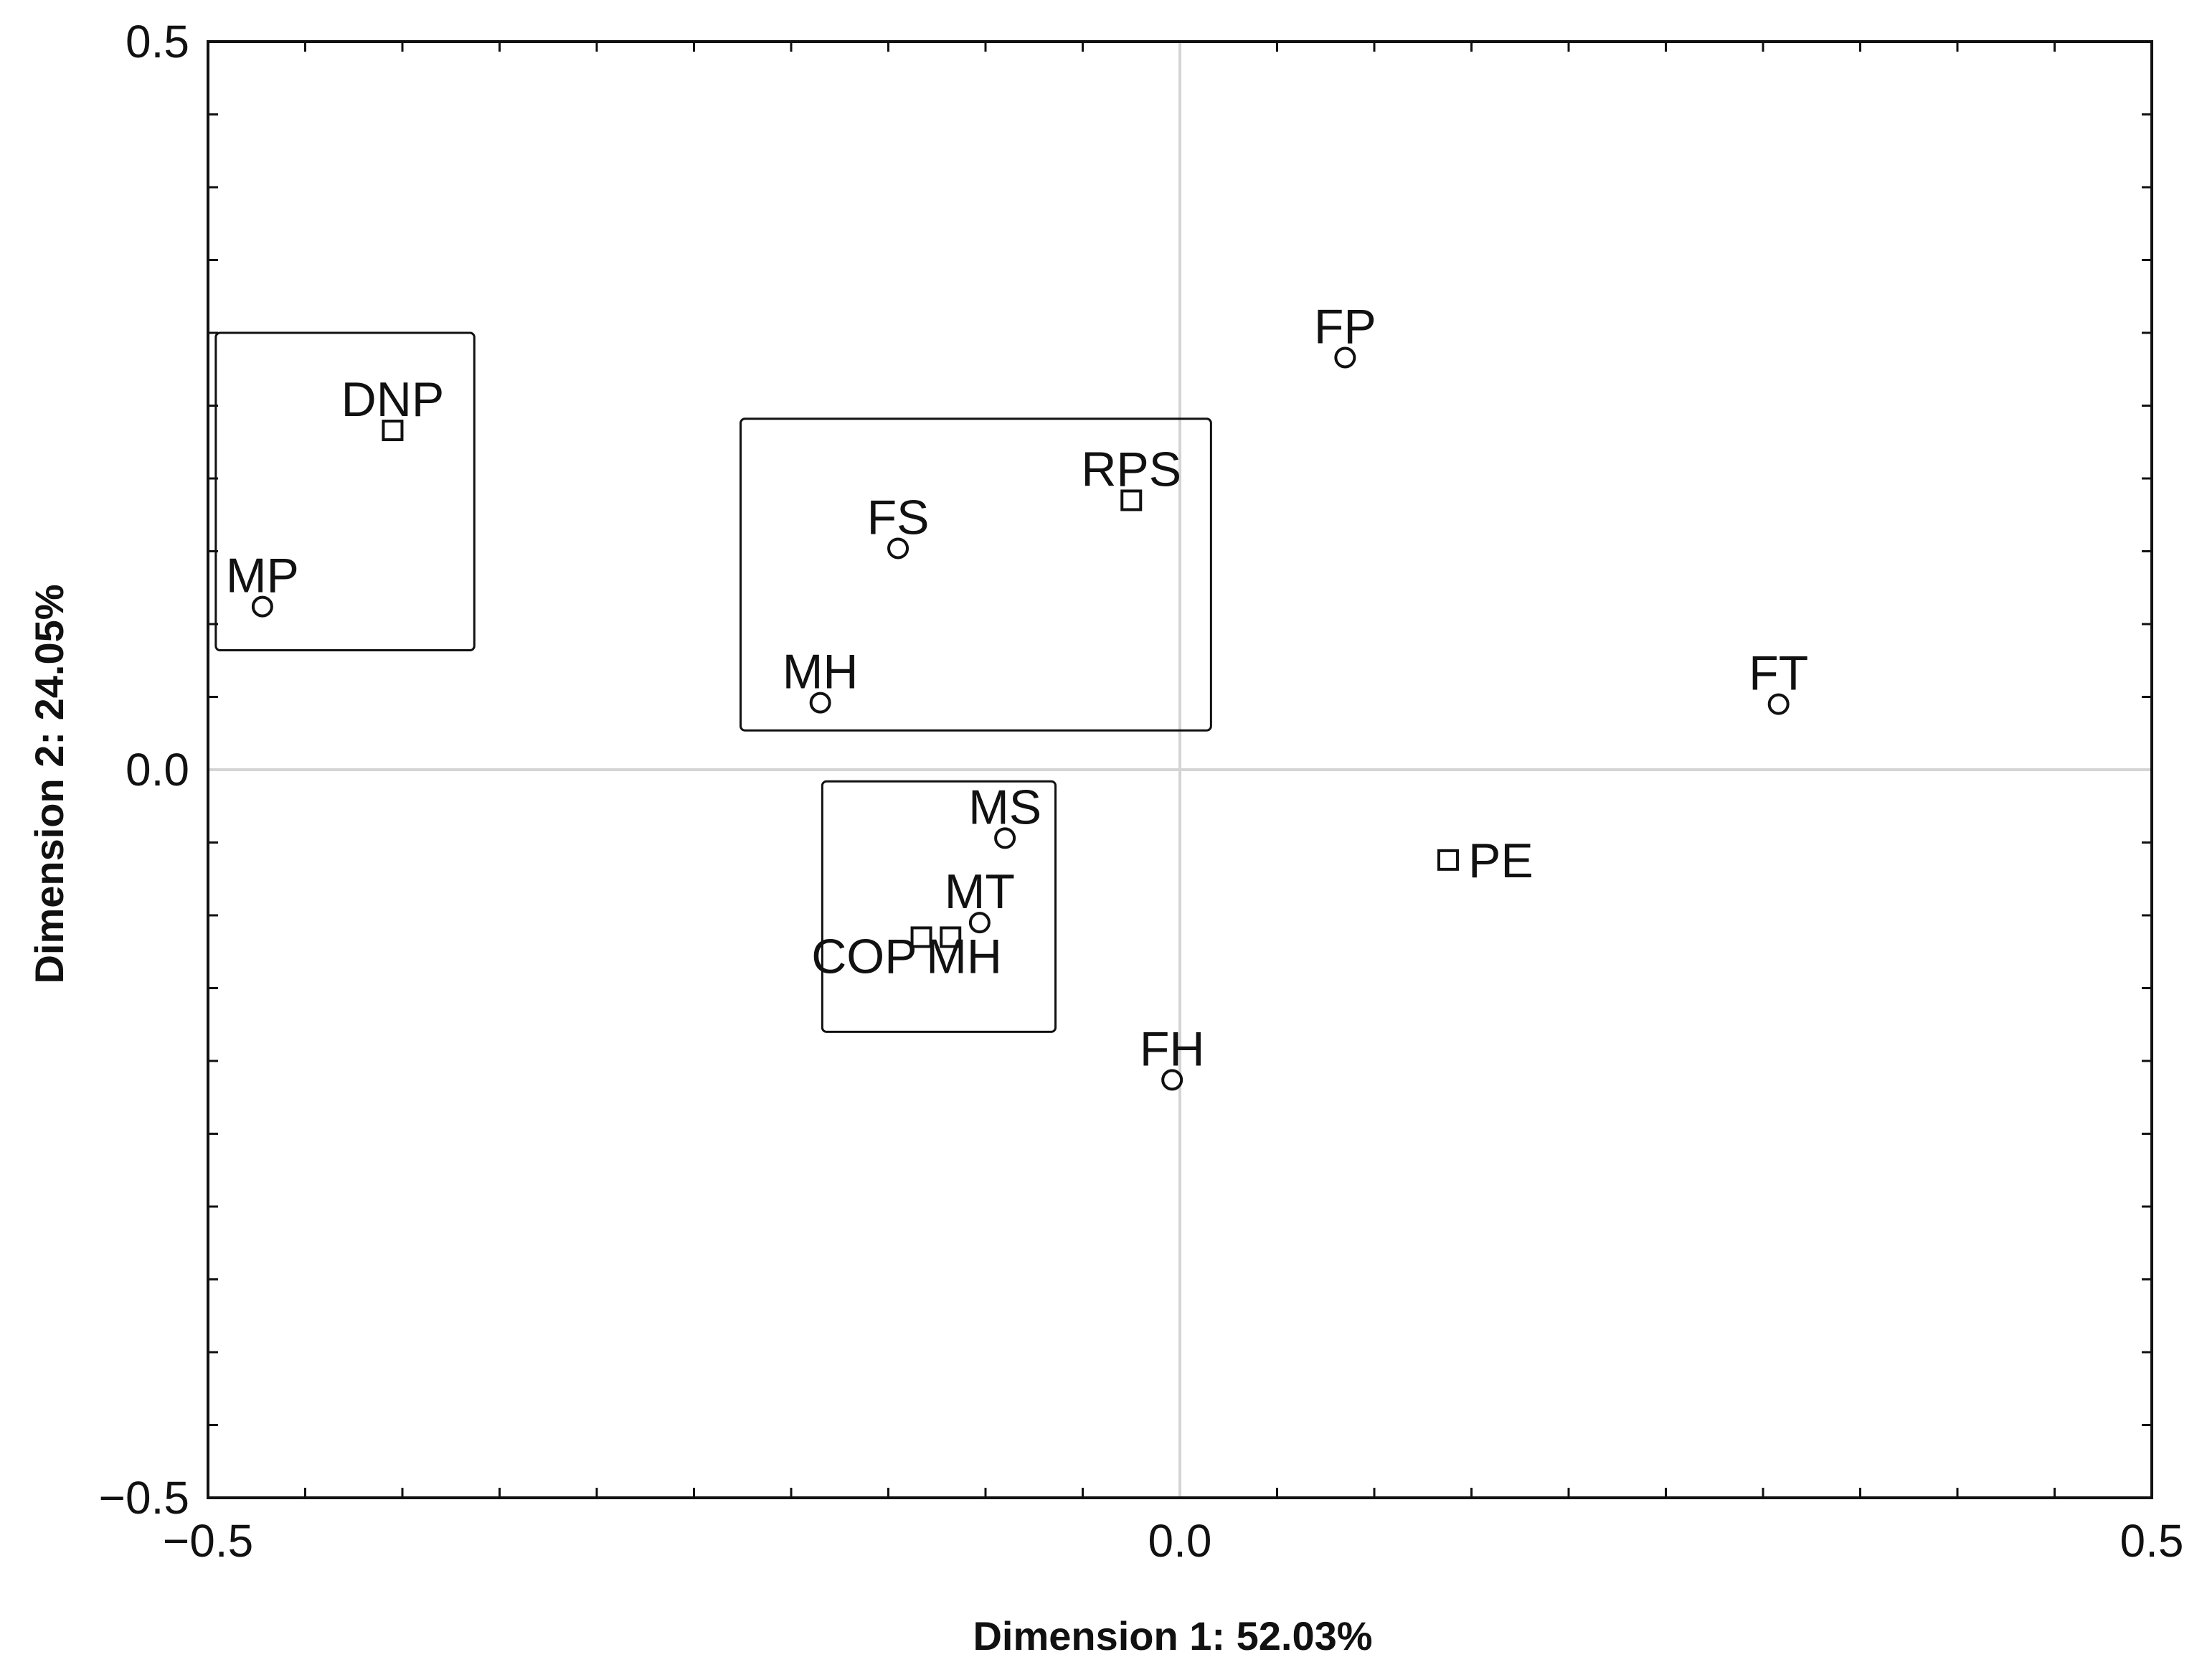 This screenshot has width=2202, height=1680. I want to click on y-tick-label: 0.0, so click(157, 770).